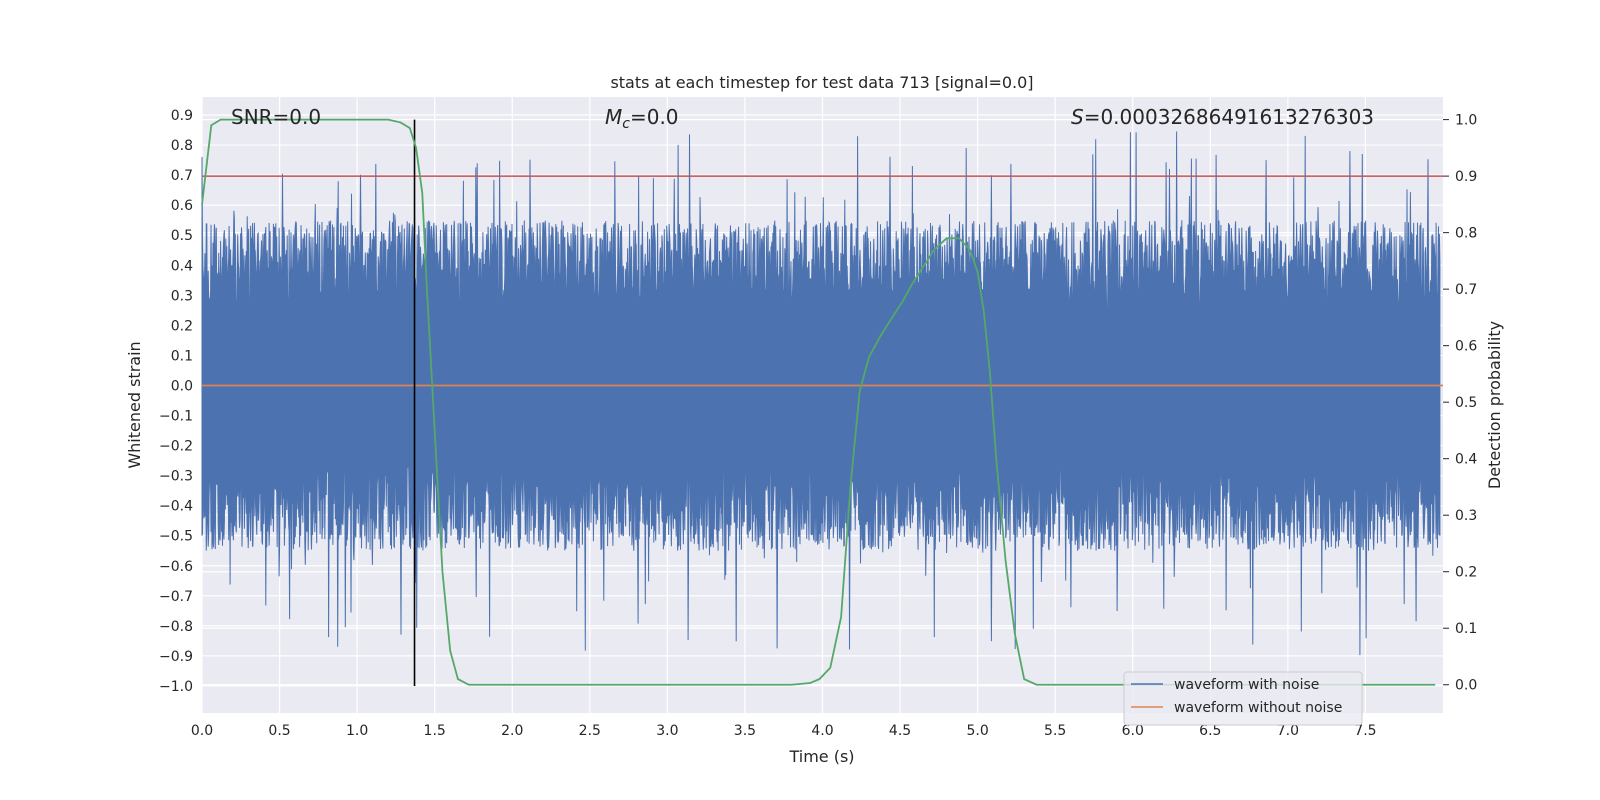  I want to click on x-tick-label: 1.5, so click(435, 731).